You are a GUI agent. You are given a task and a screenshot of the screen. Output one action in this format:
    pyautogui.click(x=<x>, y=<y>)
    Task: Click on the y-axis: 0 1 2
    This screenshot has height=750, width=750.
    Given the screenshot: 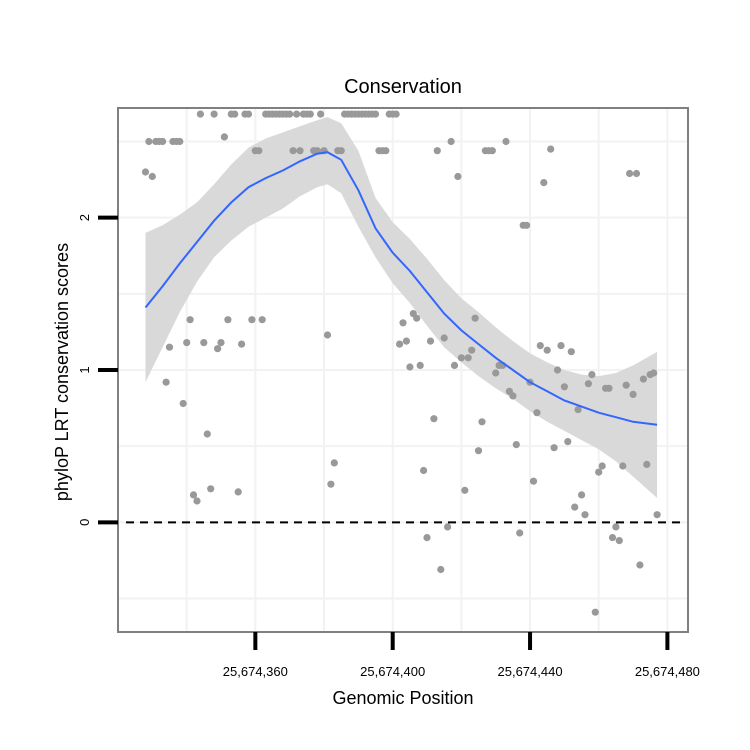 What is the action you would take?
    pyautogui.click(x=97, y=370)
    